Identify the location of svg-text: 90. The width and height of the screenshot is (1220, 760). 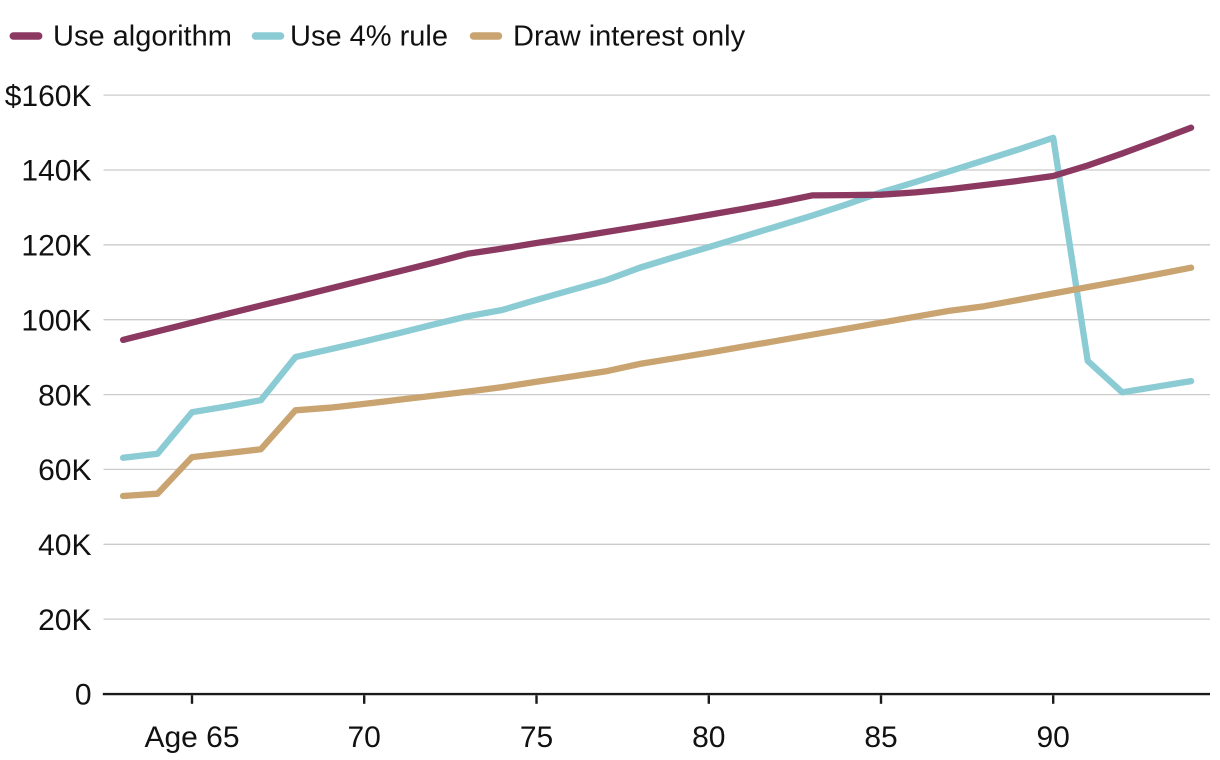
(1053, 737).